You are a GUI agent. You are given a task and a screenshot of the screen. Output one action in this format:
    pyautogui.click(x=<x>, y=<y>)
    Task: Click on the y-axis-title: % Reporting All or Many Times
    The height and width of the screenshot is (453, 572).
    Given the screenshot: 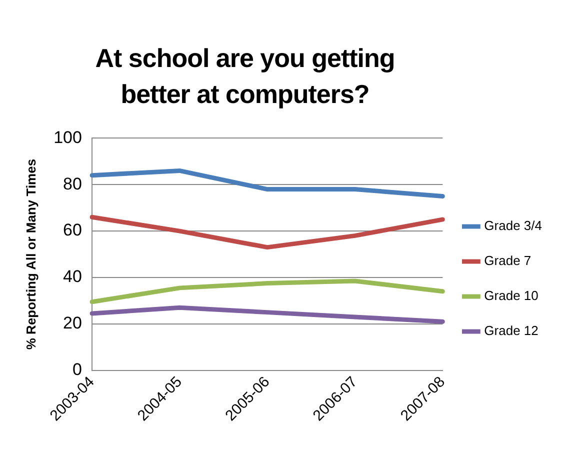 What is the action you would take?
    pyautogui.click(x=30, y=254)
    